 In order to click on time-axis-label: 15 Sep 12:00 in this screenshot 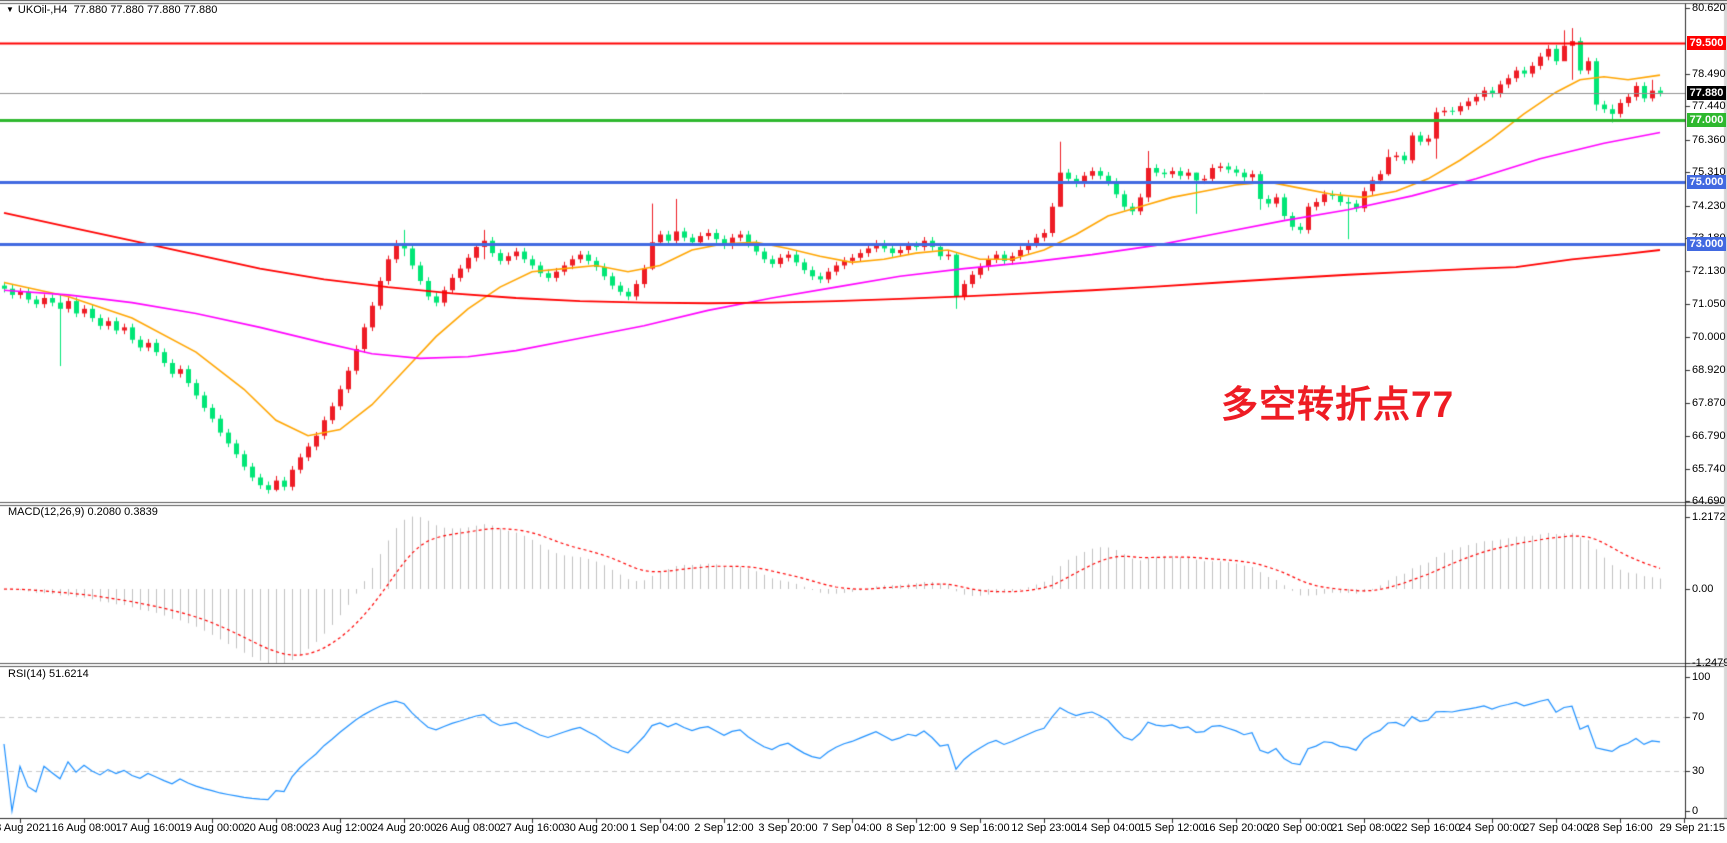, I will do `click(1172, 828)`.